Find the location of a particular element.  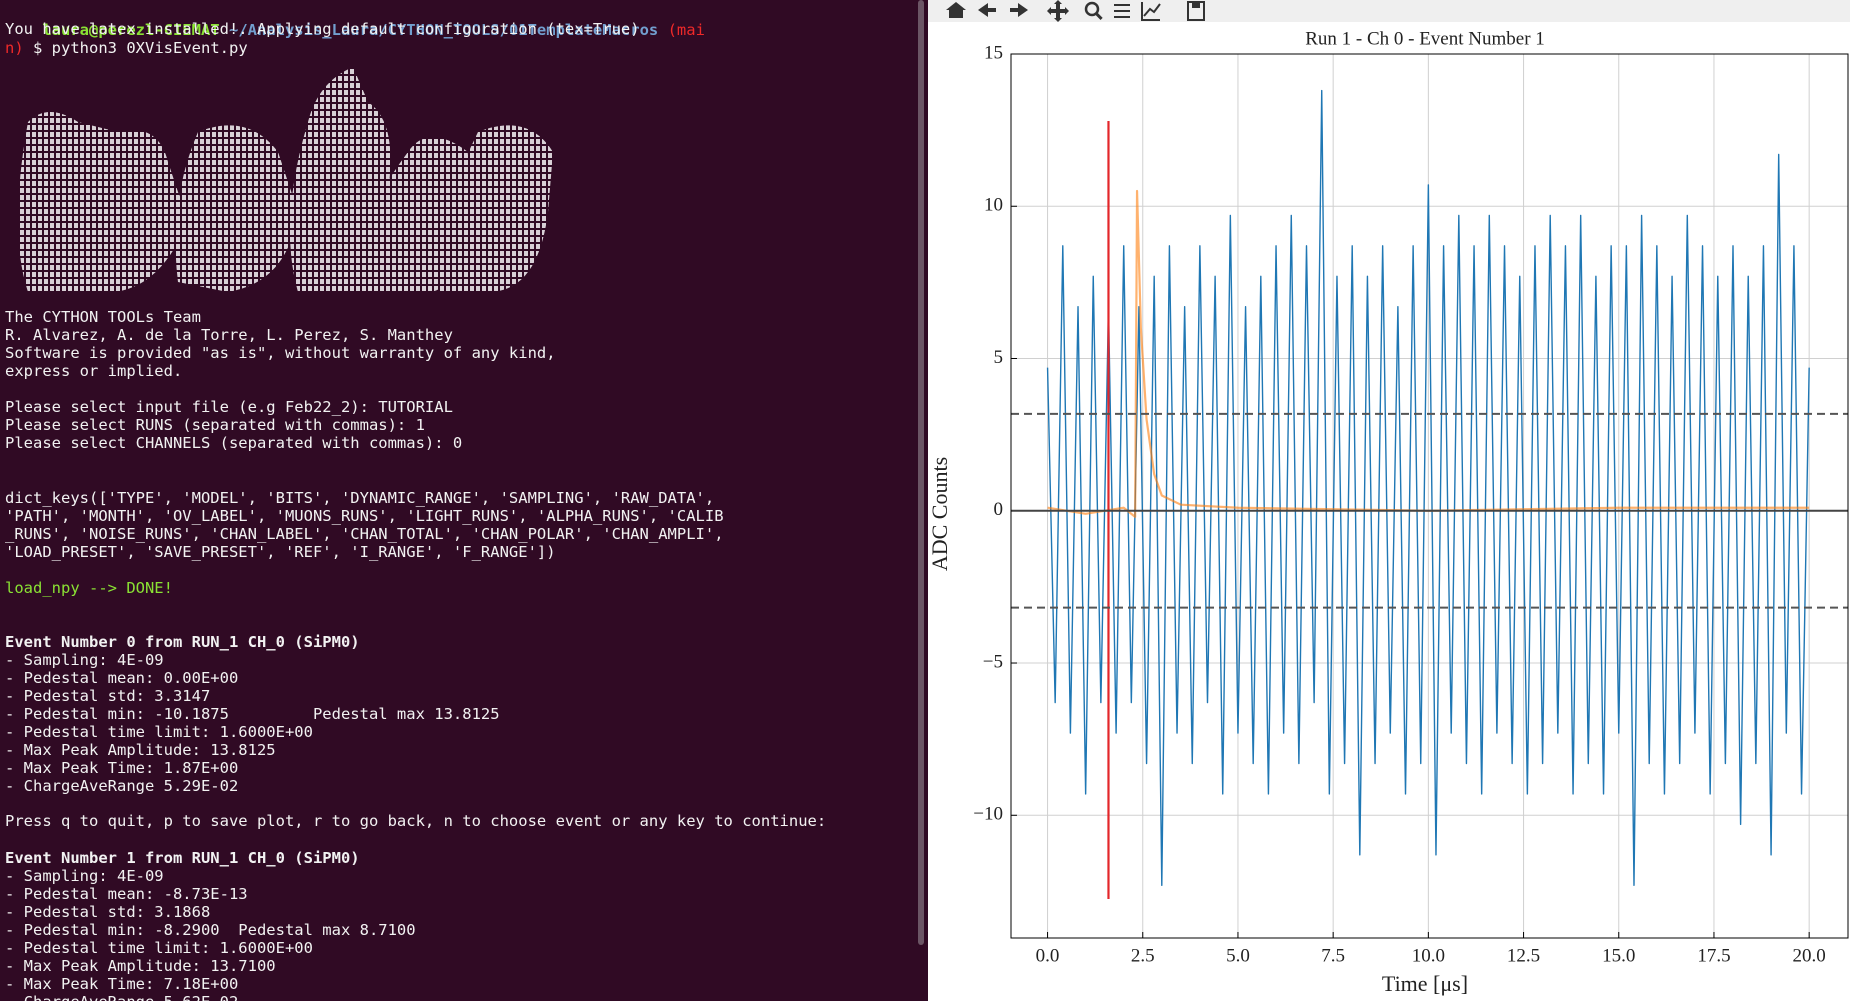

event-detail: - Pedestal std: 3.1868 is located at coordinates (108, 912).